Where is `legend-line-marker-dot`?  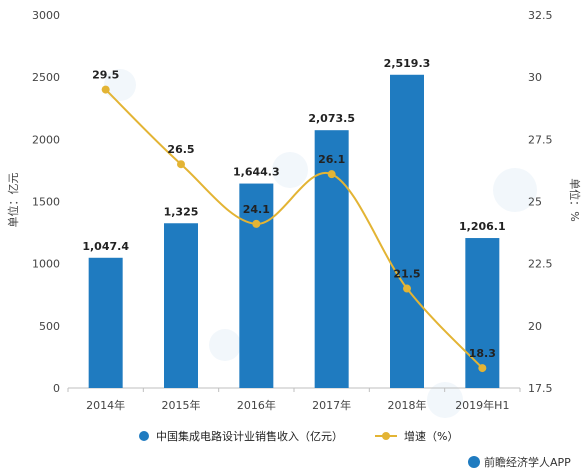
legend-line-marker-dot is located at coordinates (386, 436).